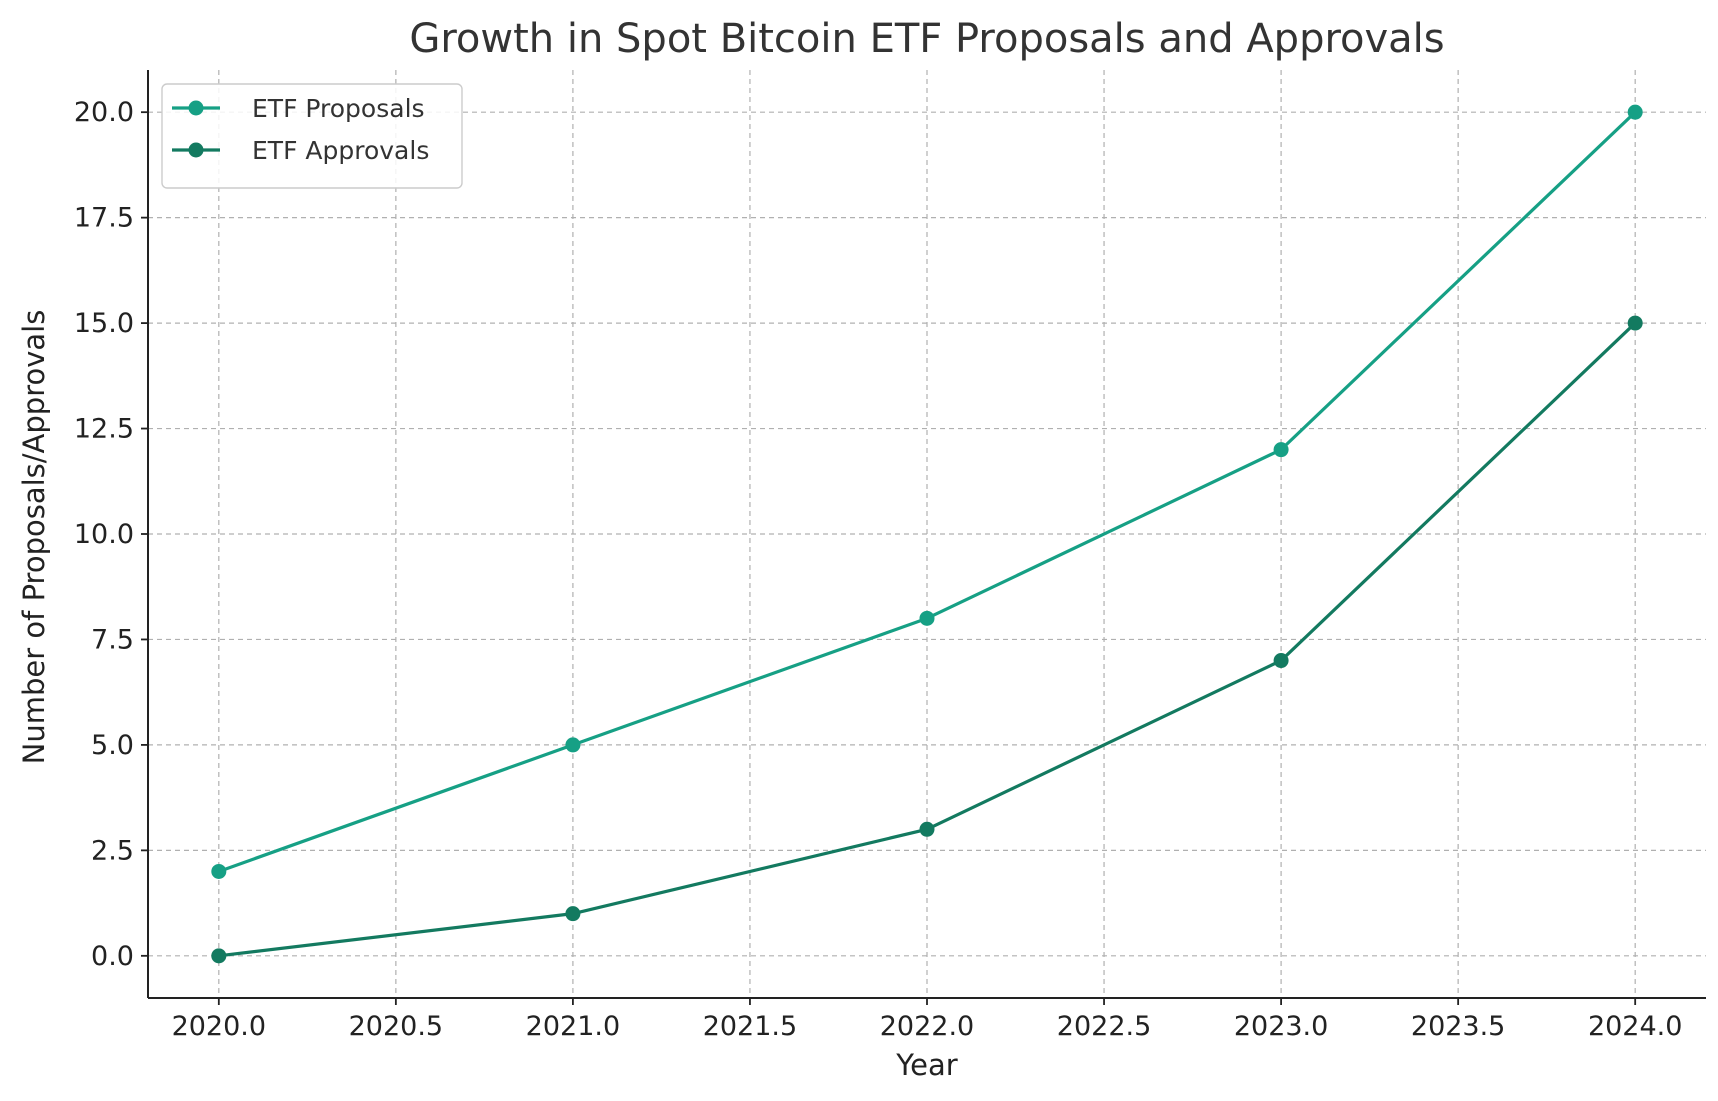 The height and width of the screenshot is (1101, 1718). Describe the element at coordinates (1104, 1026) in the screenshot. I see `x-tick-label: 2022.5` at that location.